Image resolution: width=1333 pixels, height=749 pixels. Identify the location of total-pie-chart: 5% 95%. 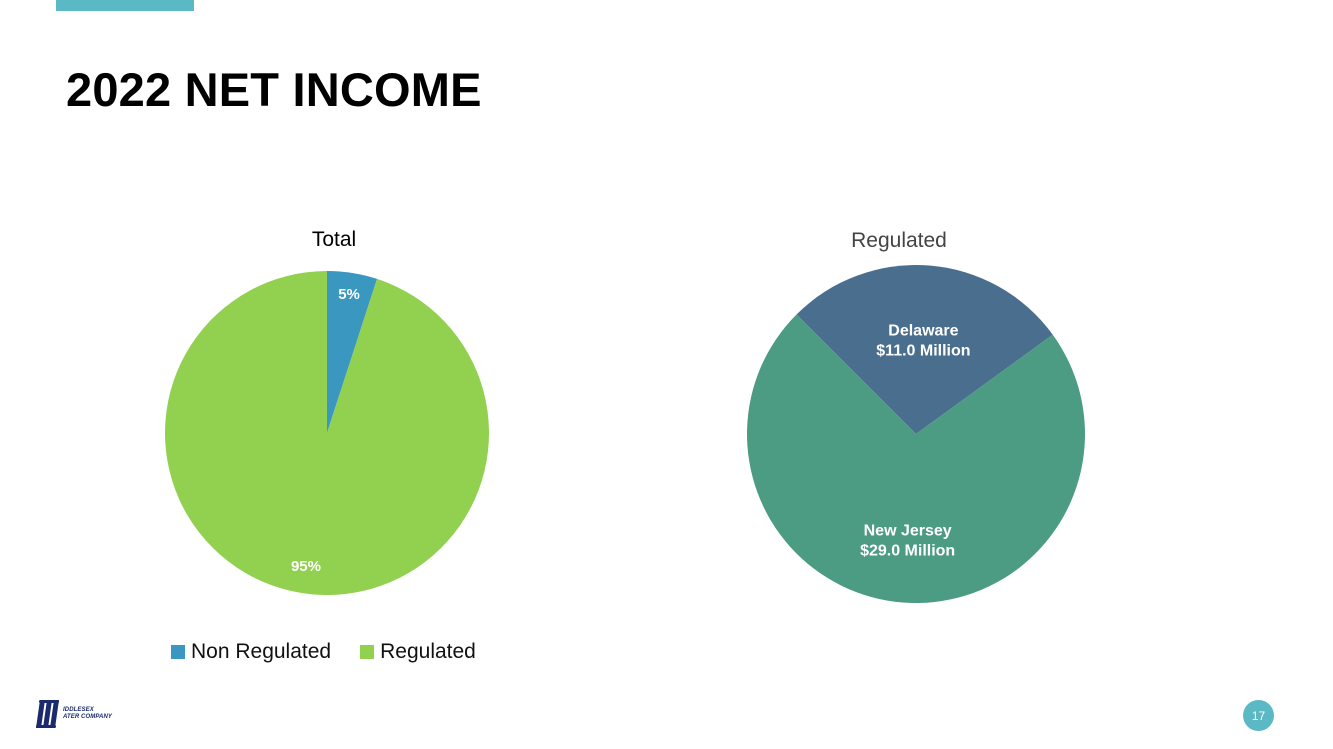
(327, 433).